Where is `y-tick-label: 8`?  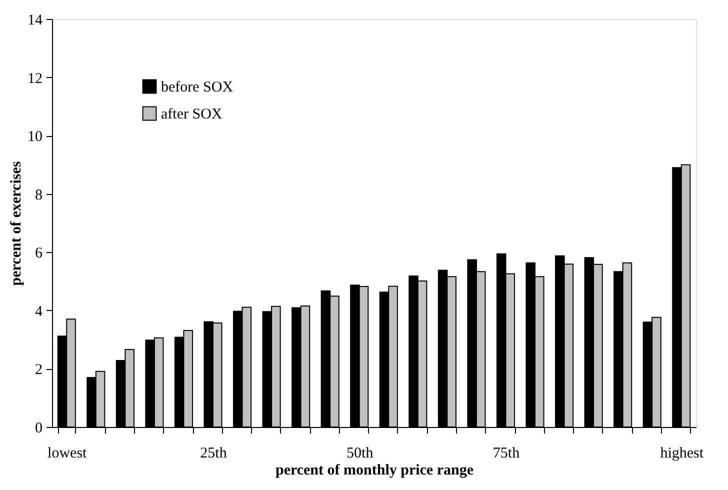 y-tick-label: 8 is located at coordinates (38, 195).